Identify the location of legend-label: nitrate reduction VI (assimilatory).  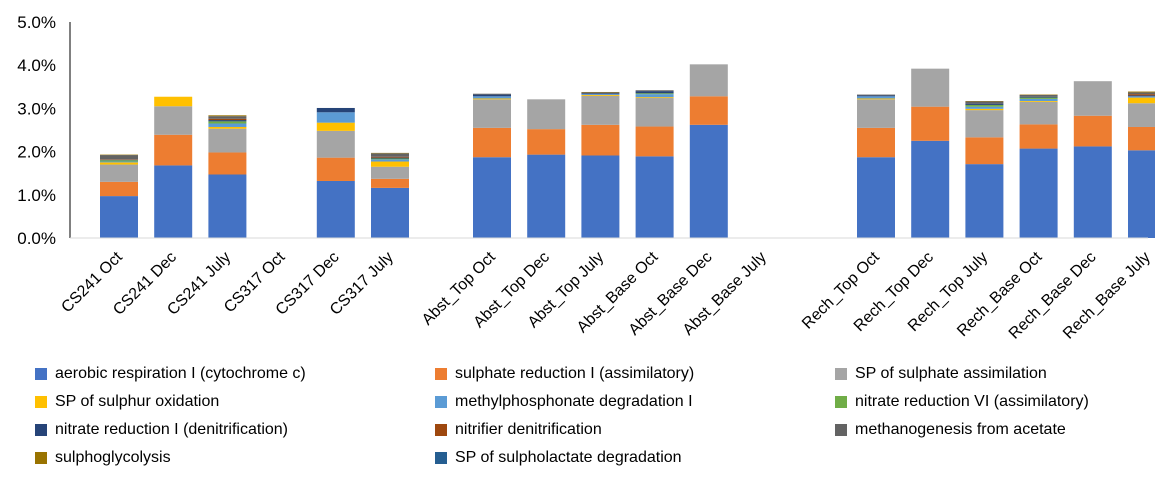
(972, 401).